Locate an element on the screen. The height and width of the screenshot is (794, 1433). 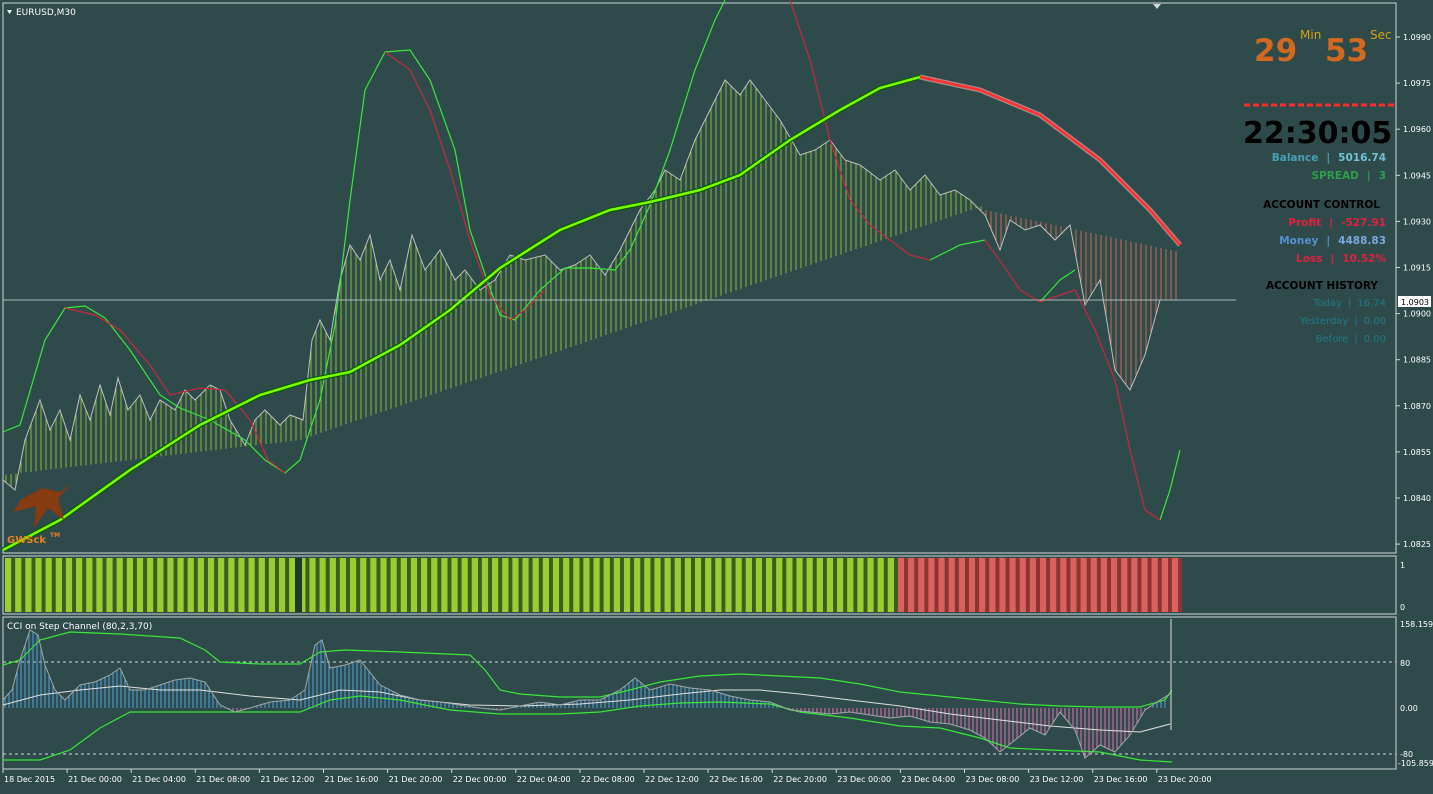
cci-middle-line is located at coordinates (586, 709).